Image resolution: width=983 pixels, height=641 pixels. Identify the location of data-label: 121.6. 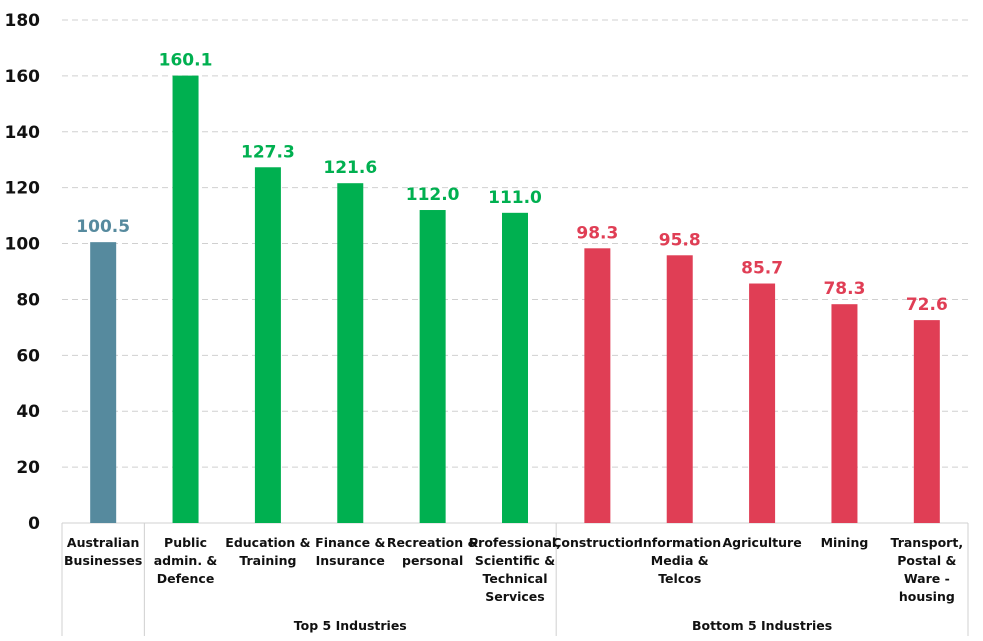
(350, 168).